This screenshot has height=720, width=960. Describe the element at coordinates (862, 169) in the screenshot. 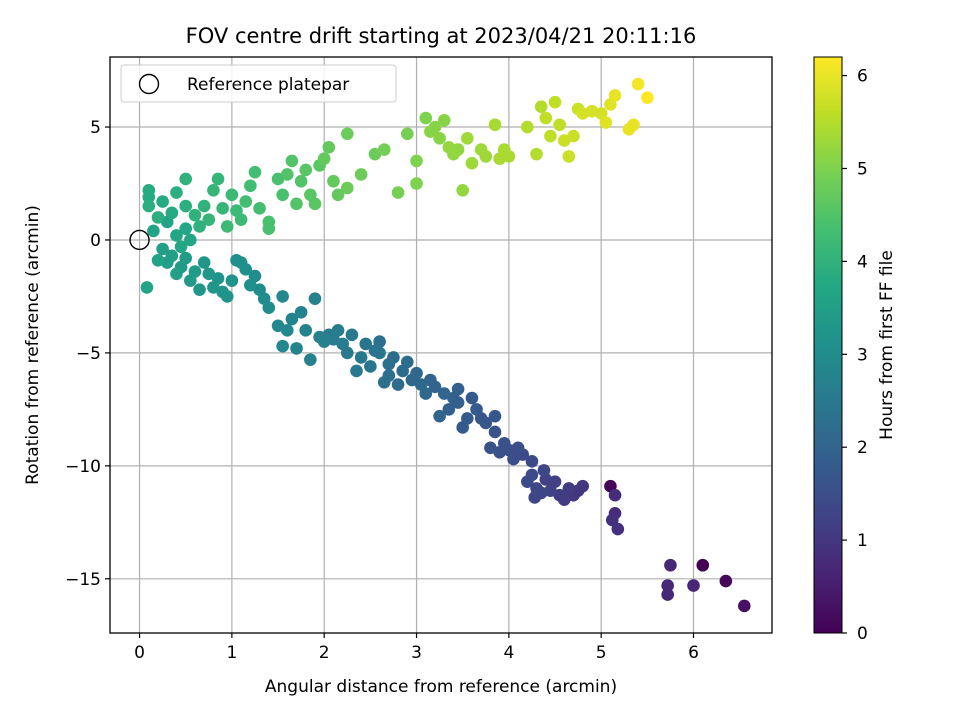

I see `colorbar-tick-label: 5` at that location.